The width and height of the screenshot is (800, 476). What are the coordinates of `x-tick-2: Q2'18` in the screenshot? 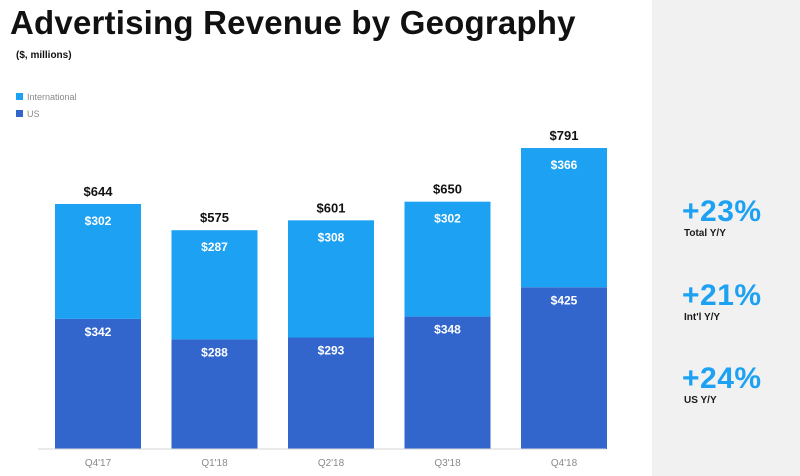 It's located at (331, 463).